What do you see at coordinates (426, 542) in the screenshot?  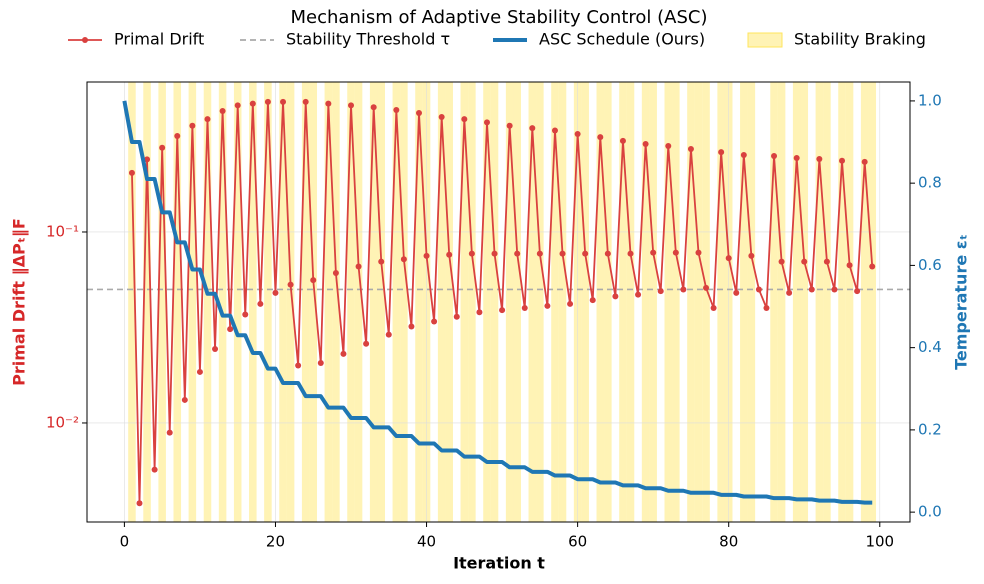 I see `x-tick-label: 40` at bounding box center [426, 542].